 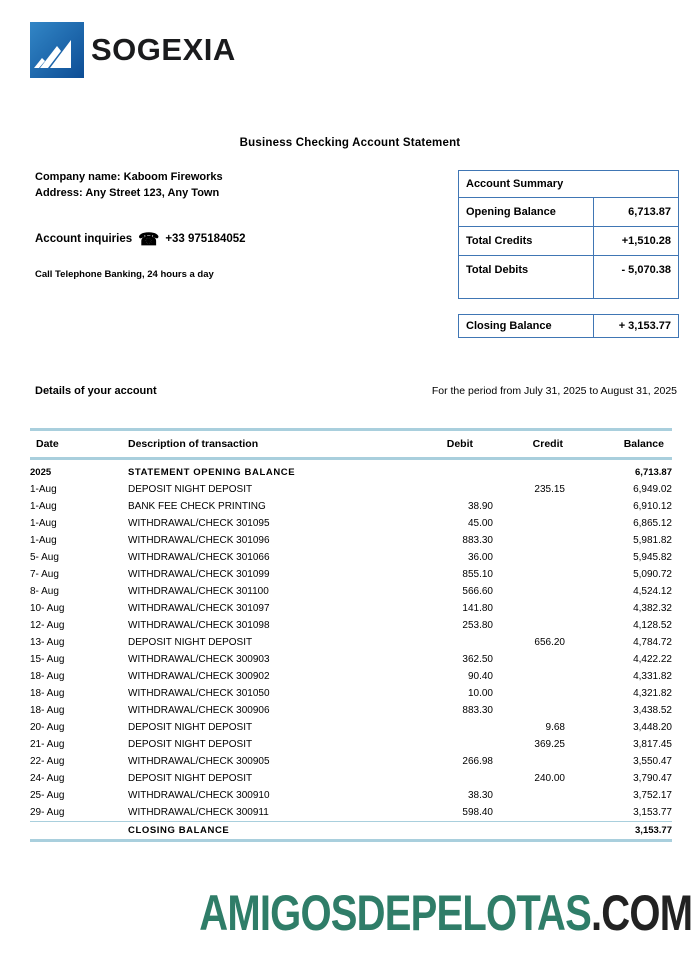 I want to click on closing-balance-row: CLOSING BALANCE 3,153.77, so click(x=351, y=831).